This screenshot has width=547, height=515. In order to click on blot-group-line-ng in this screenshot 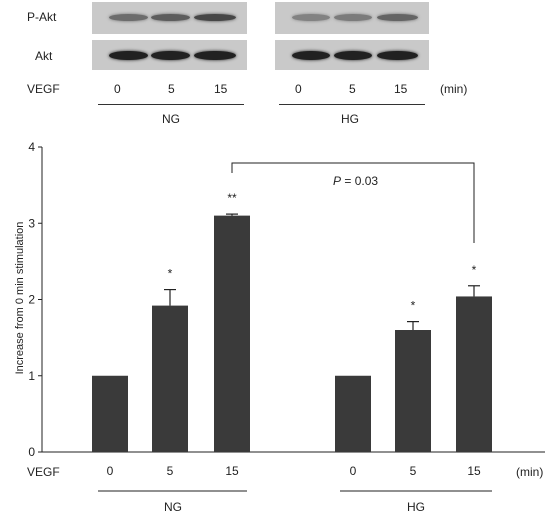, I will do `click(171, 104)`.